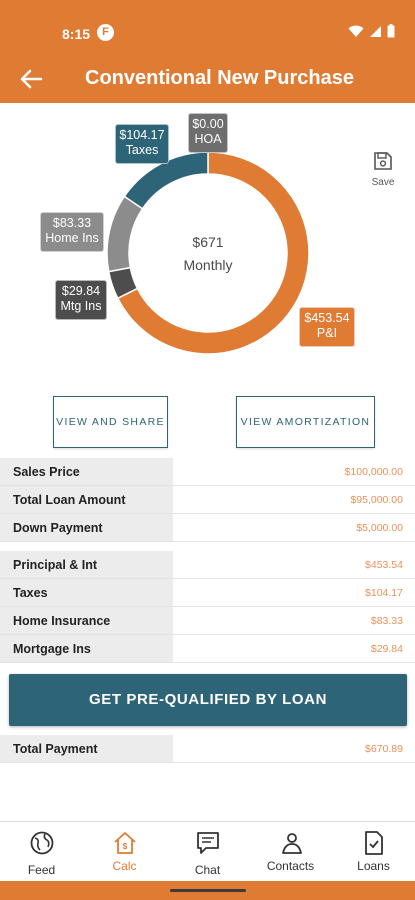 Image resolution: width=415 pixels, height=900 pixels. What do you see at coordinates (110, 422) in the screenshot?
I see `view-and-share-button: VIEW AND SHARE` at bounding box center [110, 422].